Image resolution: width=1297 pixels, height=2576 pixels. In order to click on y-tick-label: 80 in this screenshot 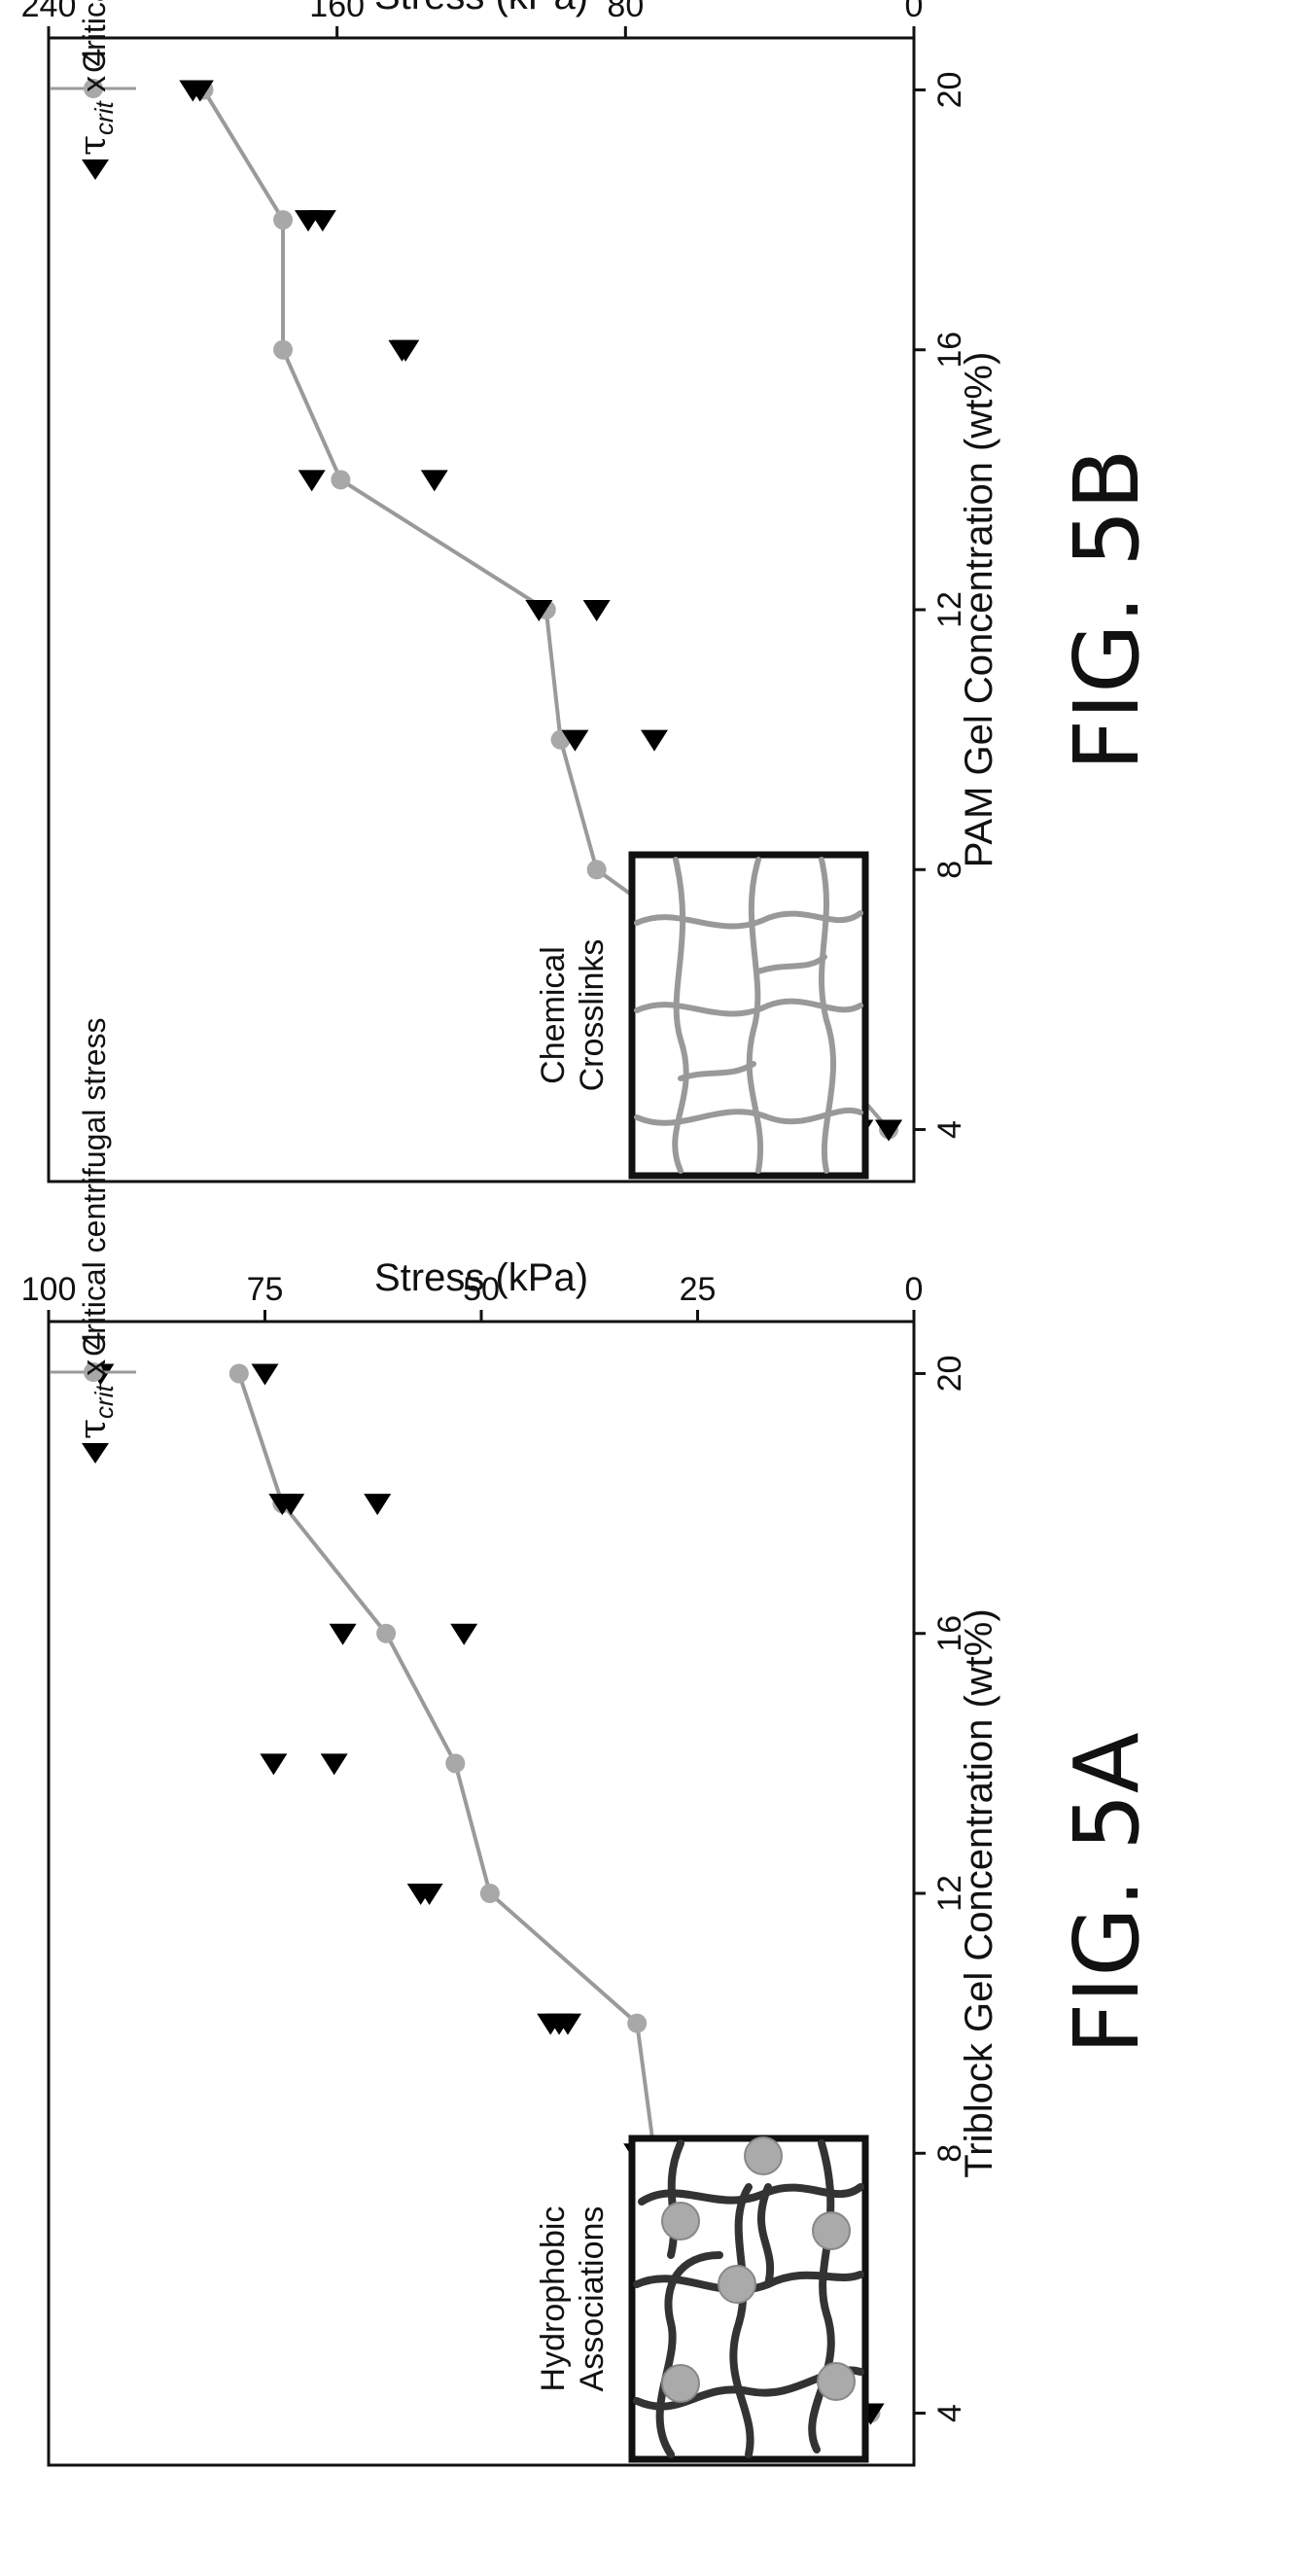, I will do `click(625, 12)`.